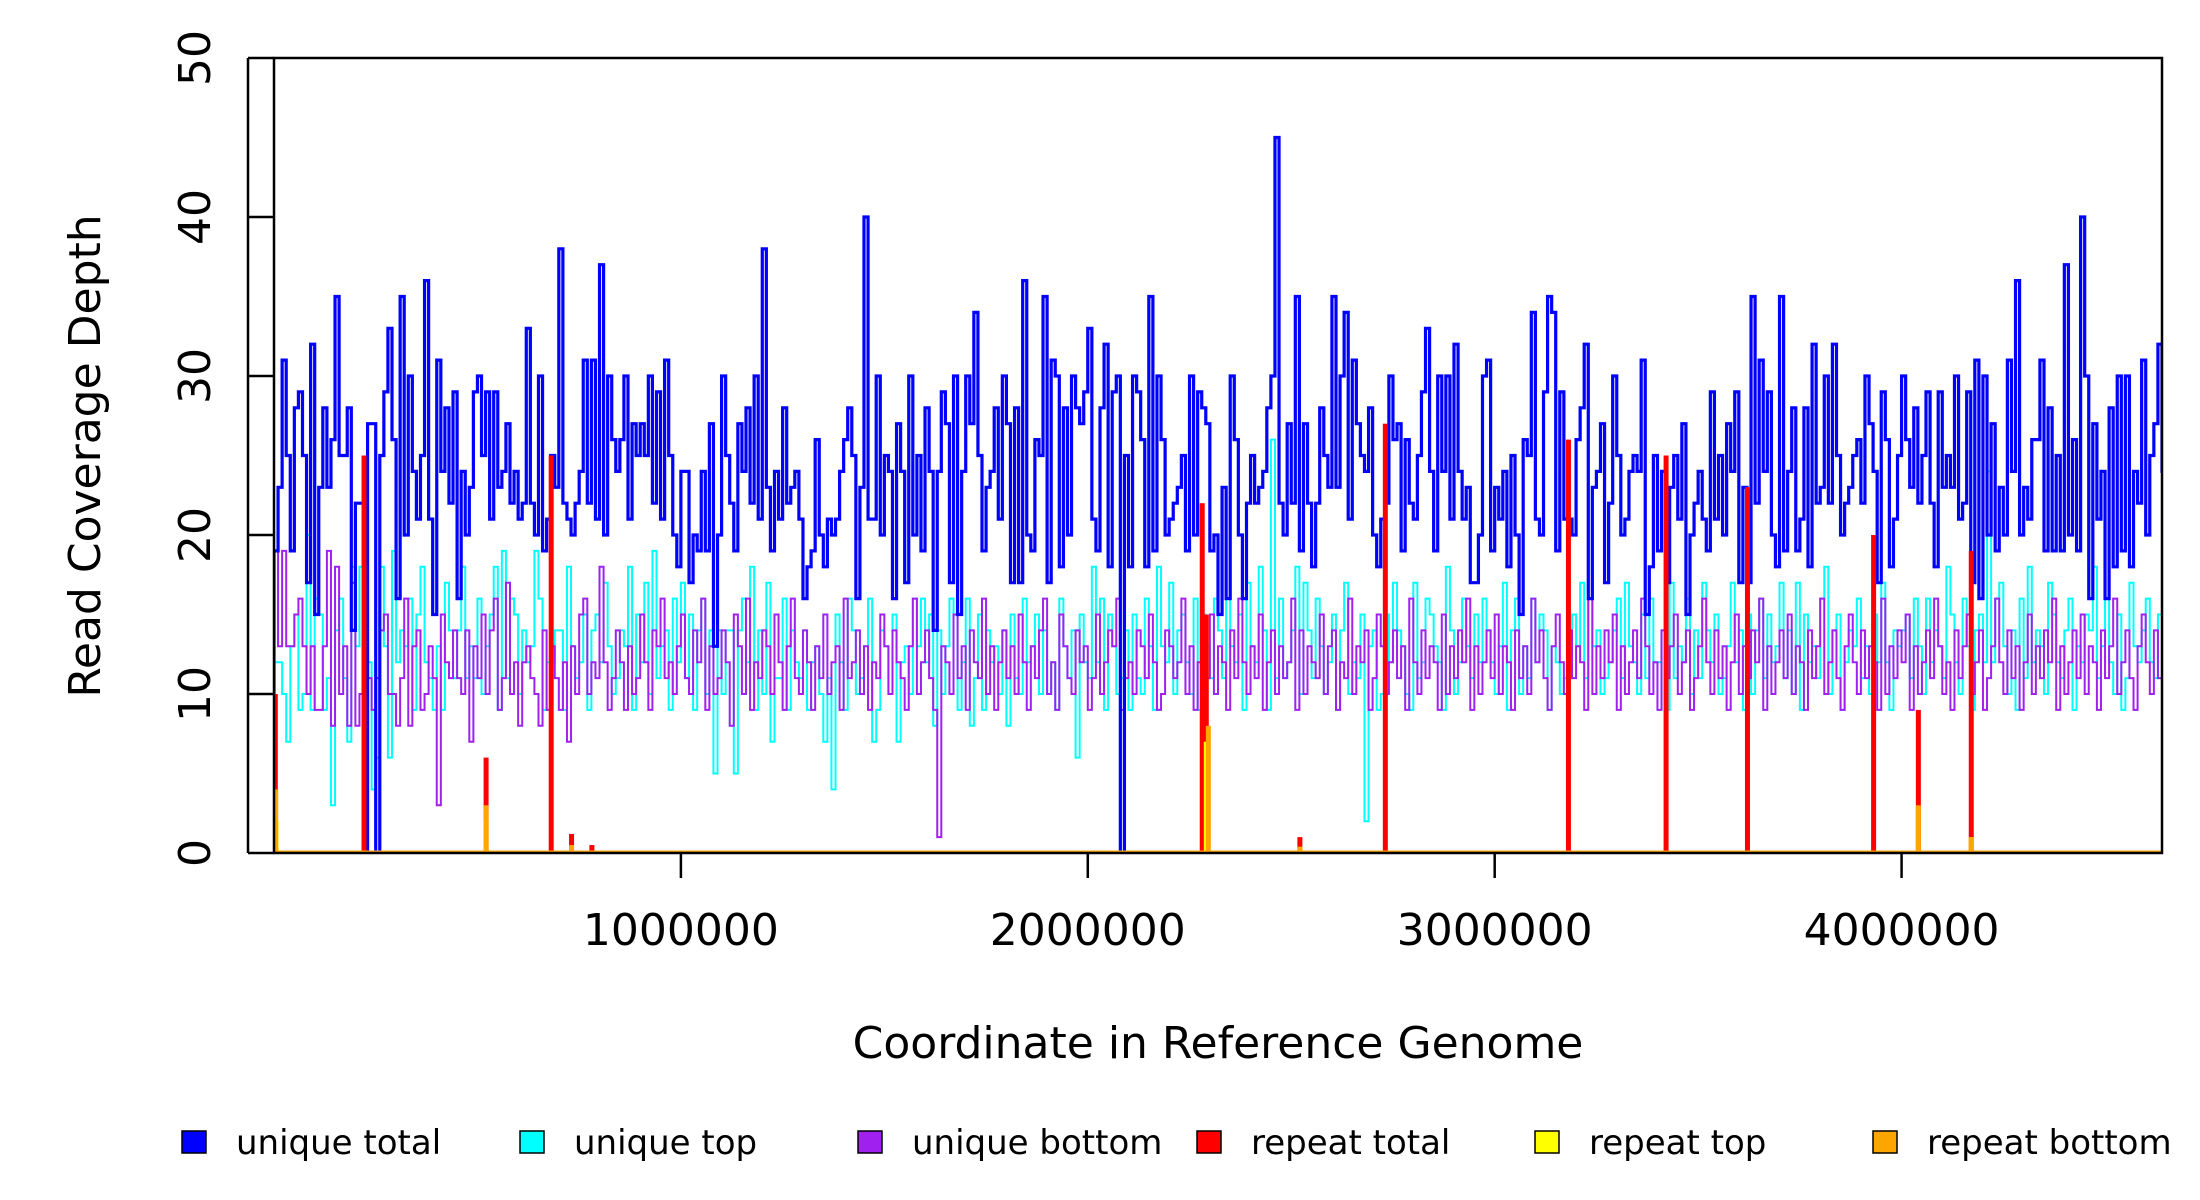  What do you see at coordinates (85, 455) in the screenshot?
I see `y-axis-title: Read Coverage Depth` at bounding box center [85, 455].